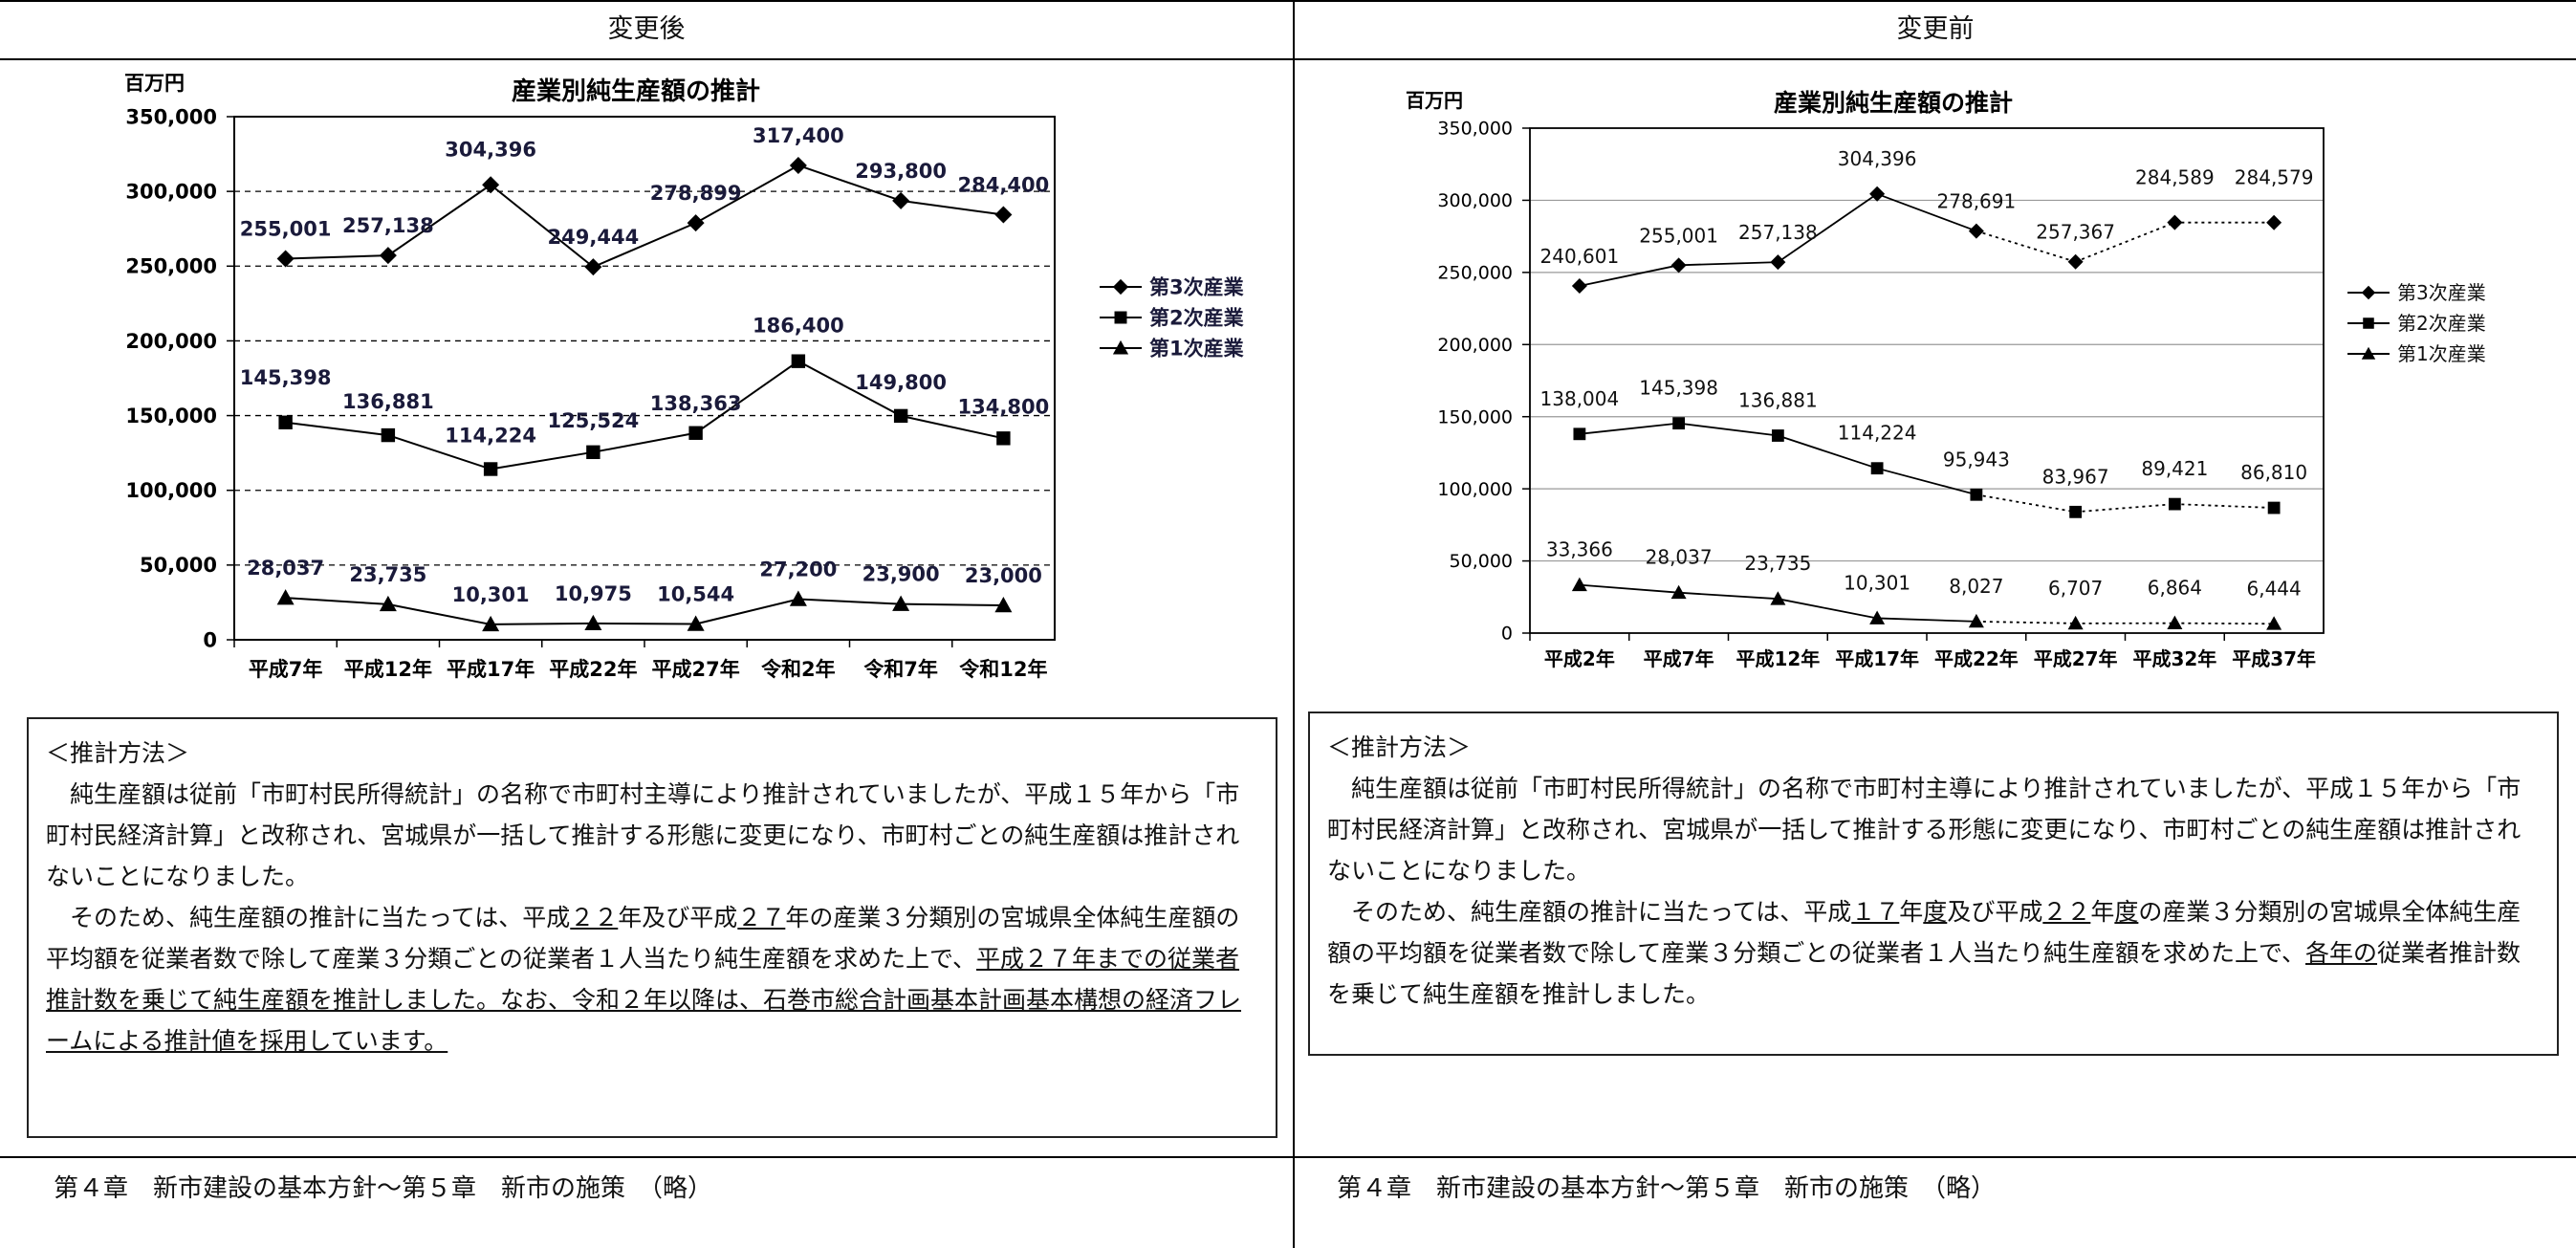 This screenshot has height=1248, width=2576. I want to click on data-label: 138,363, so click(696, 403).